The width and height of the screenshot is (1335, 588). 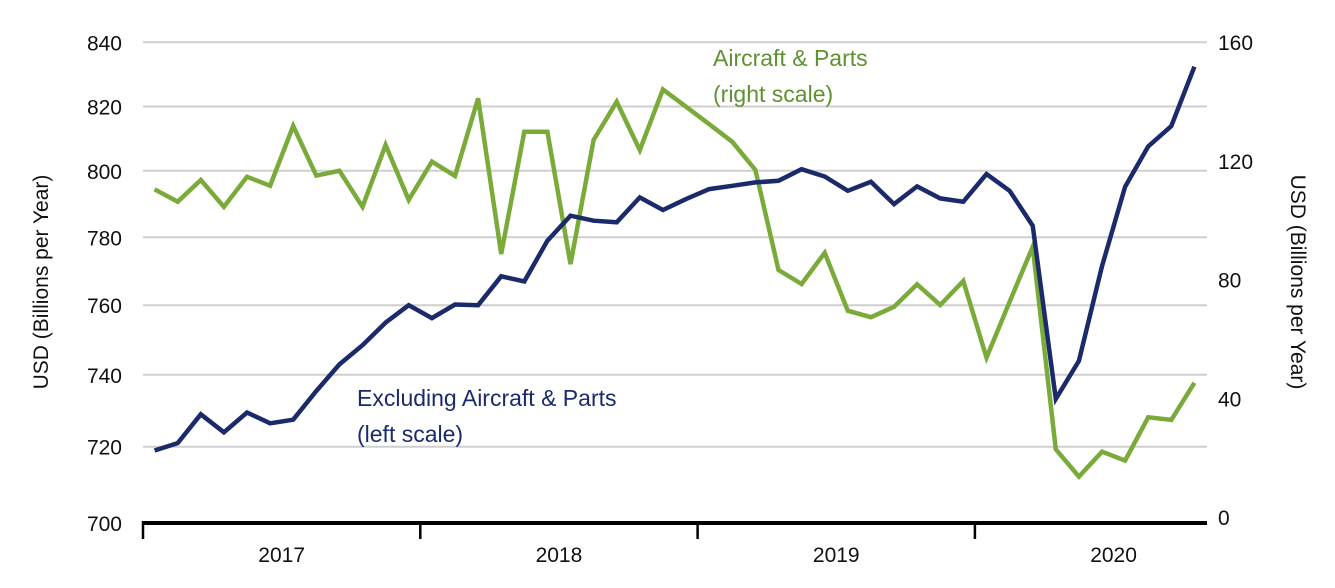 What do you see at coordinates (1224, 518) in the screenshot?
I see `right-tick-label: 0` at bounding box center [1224, 518].